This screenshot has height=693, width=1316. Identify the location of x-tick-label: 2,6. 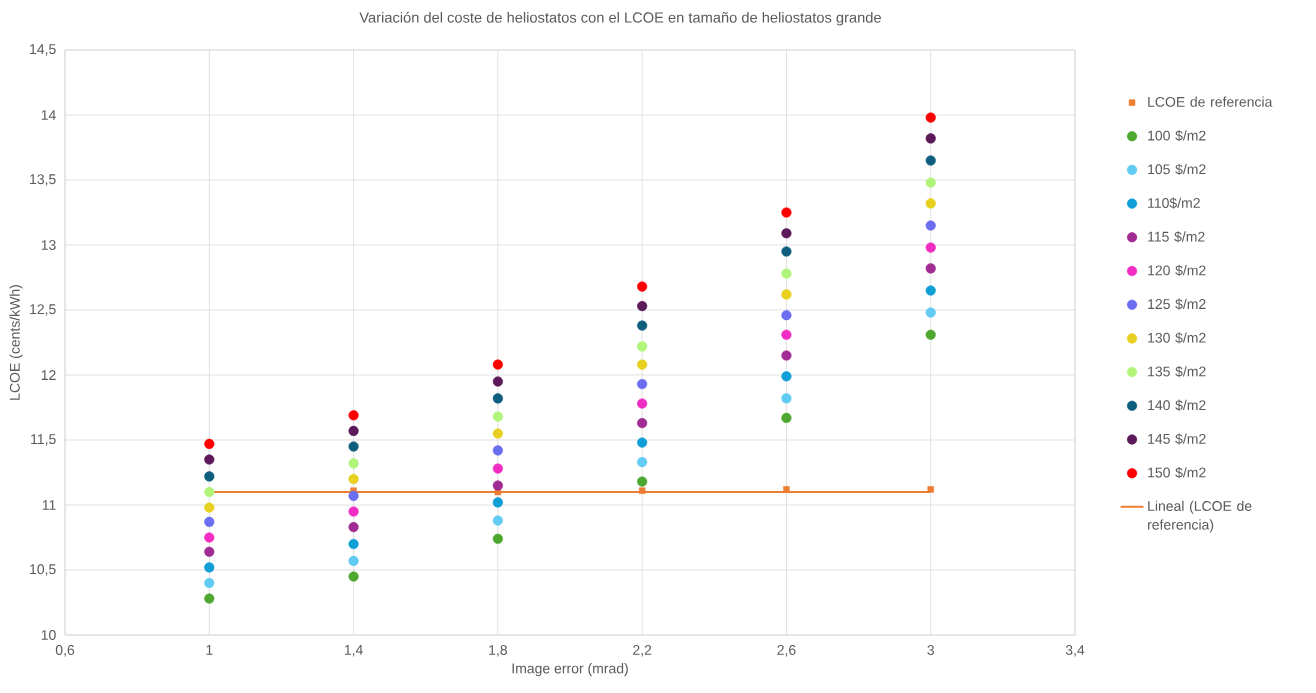
(786, 651).